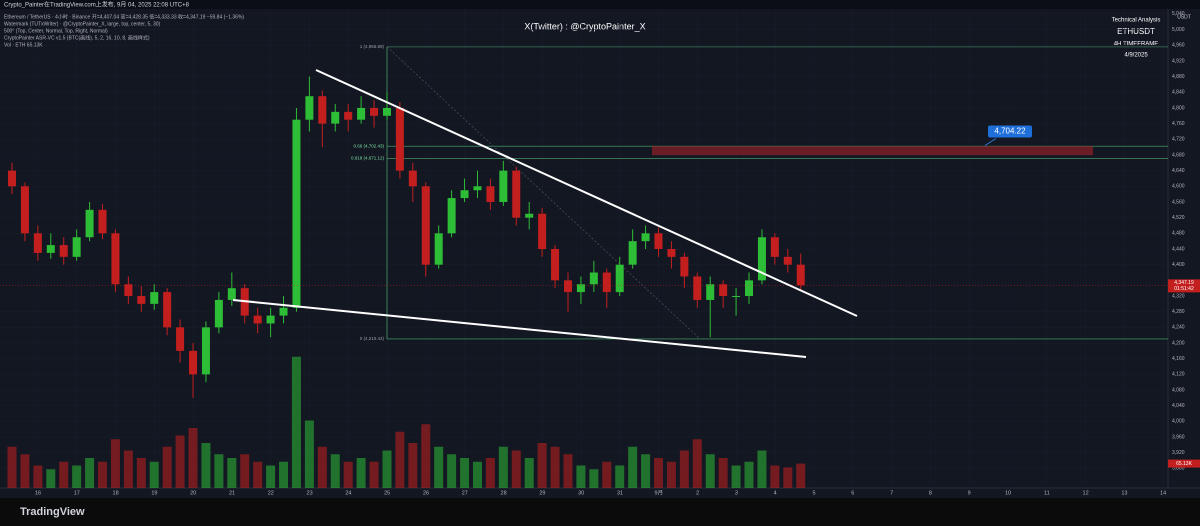 This screenshot has width=1200, height=526. Describe the element at coordinates (1178, 312) in the screenshot. I see `y-tick-label: 4,280` at that location.